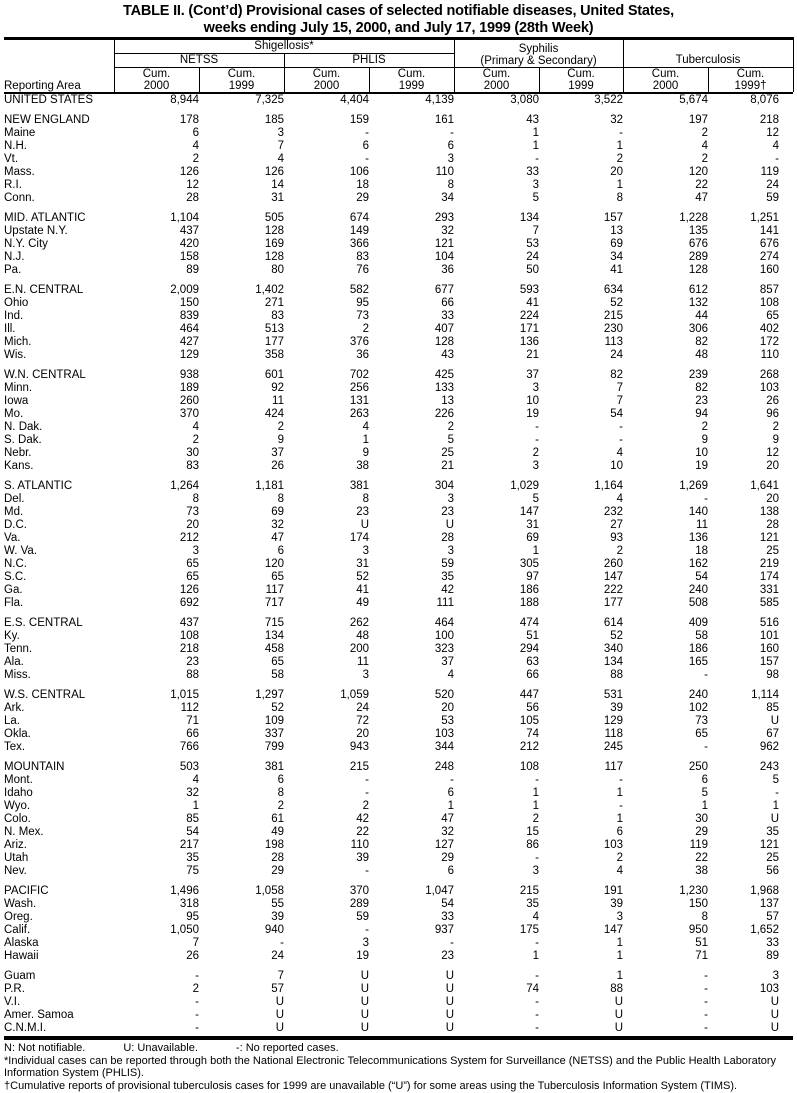 This screenshot has height=1093, width=797. I want to click on footnote-dagger-marker: †, so click(7, 1085).